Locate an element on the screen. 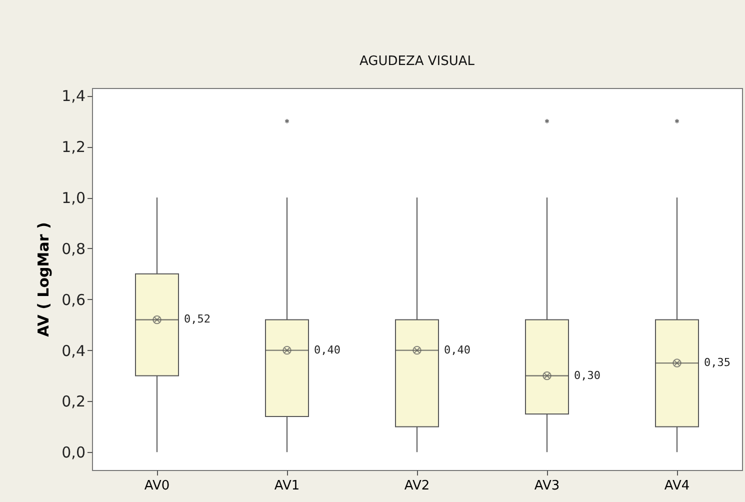 This screenshot has height=502, width=745. annotation: 0,52 is located at coordinates (197, 319).